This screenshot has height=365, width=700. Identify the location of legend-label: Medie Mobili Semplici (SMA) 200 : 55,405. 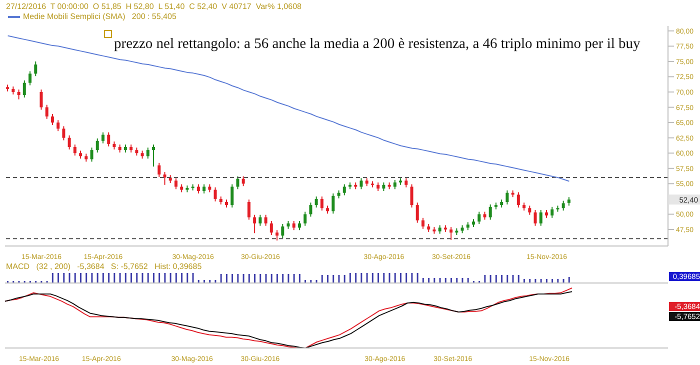
(99, 16).